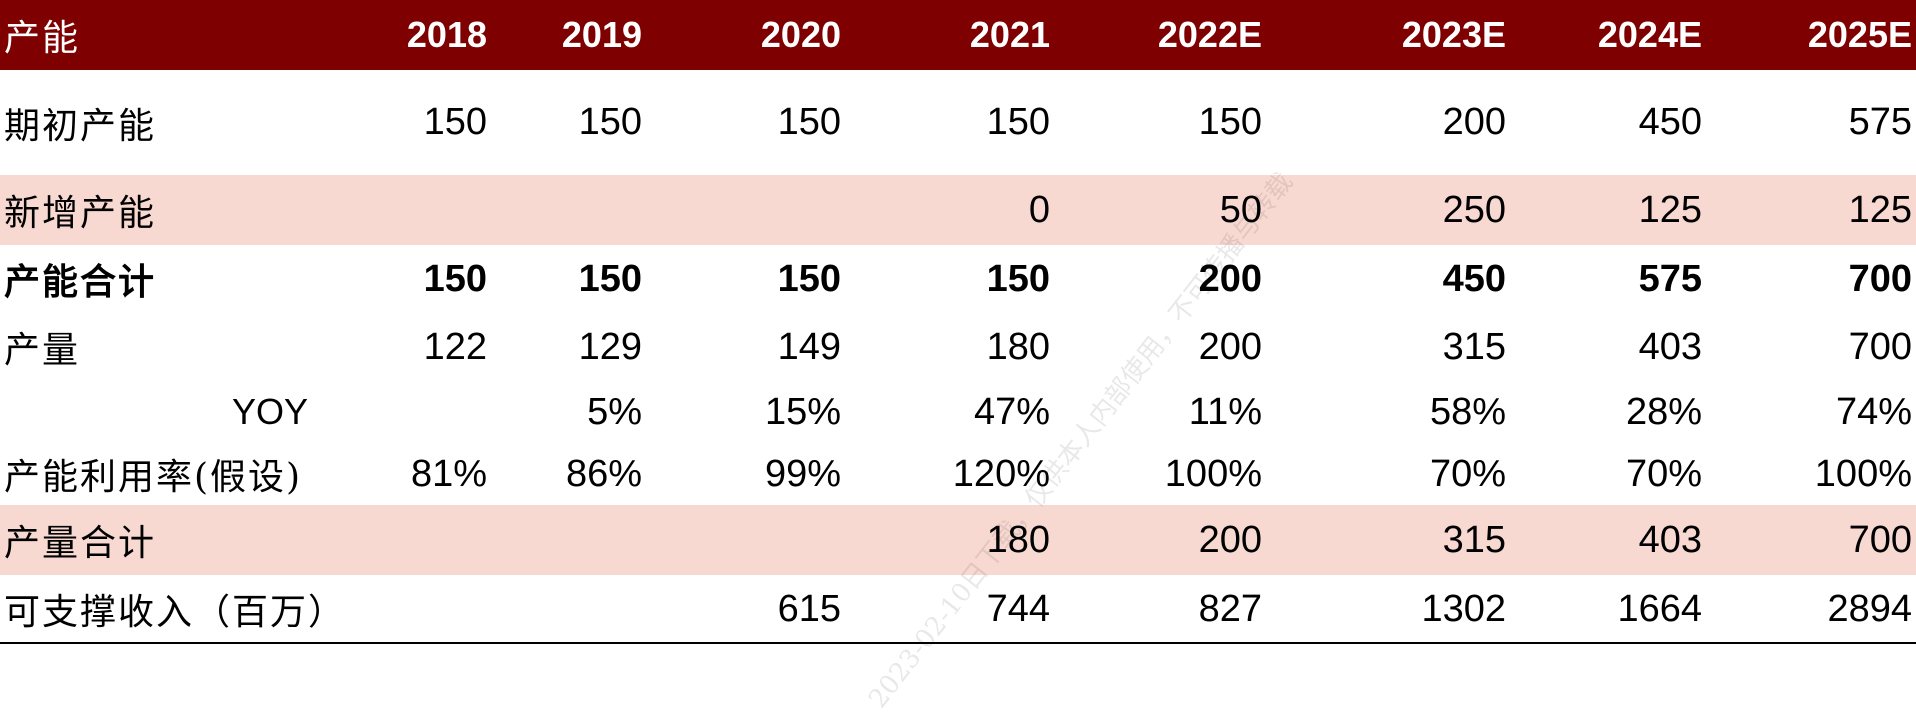 Image resolution: width=1916 pixels, height=715 pixels. What do you see at coordinates (1039, 209) in the screenshot?
I see `table-cell: 0` at bounding box center [1039, 209].